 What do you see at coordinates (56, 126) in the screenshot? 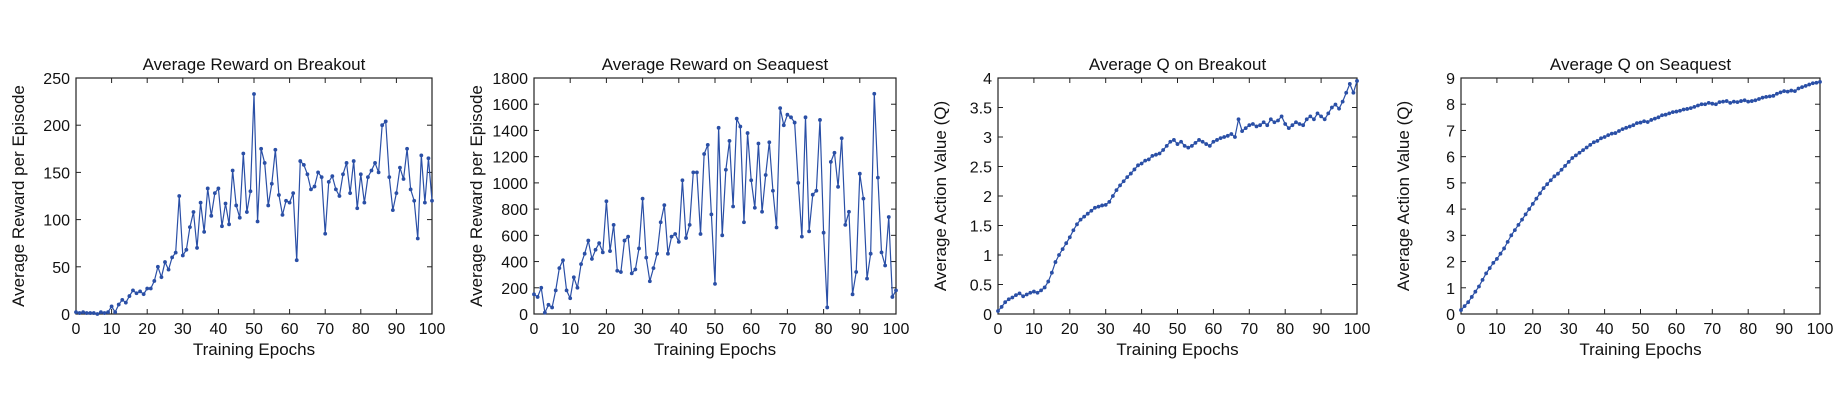
I see `y-tick-label: 200` at bounding box center [56, 126].